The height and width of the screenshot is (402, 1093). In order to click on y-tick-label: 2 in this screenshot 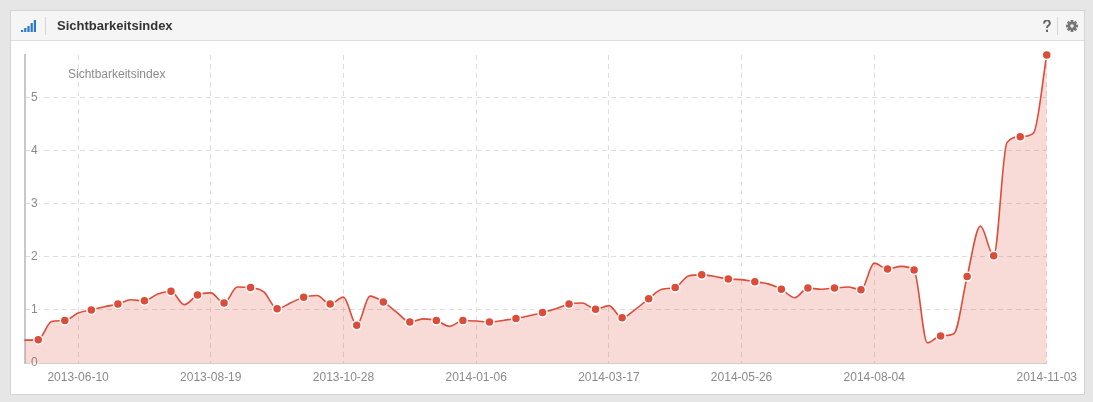, I will do `click(34, 256)`.